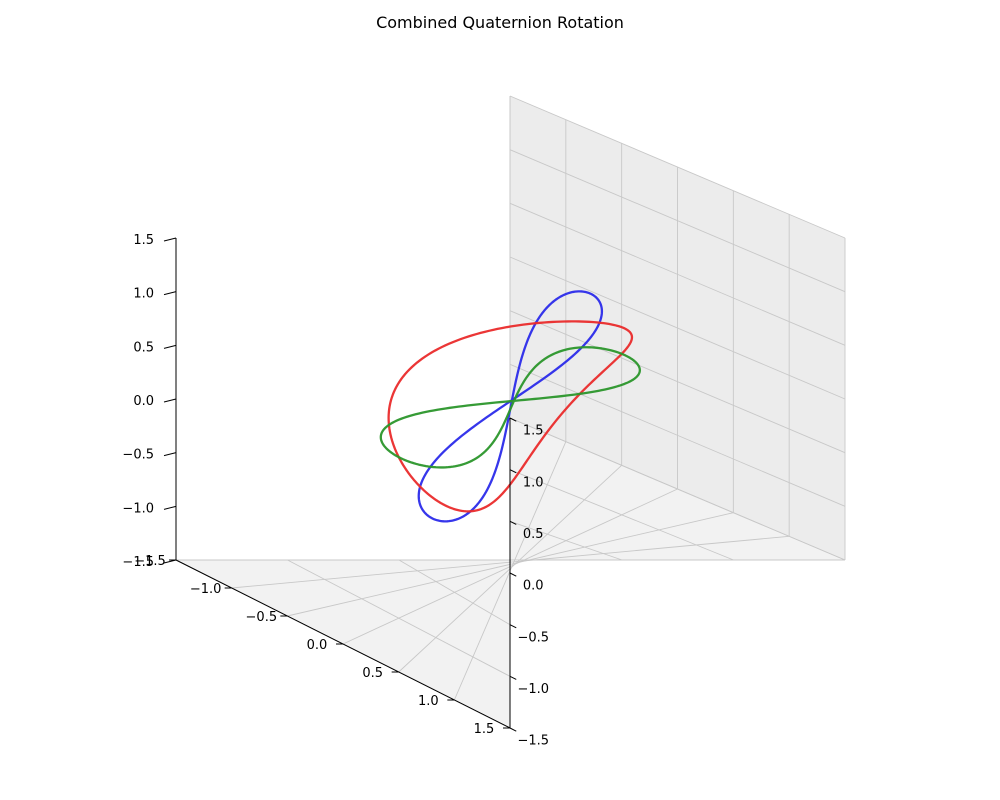 This screenshot has width=1000, height=800. Describe the element at coordinates (150, 561) in the screenshot. I see `x-tick-label: −1.5` at that location.